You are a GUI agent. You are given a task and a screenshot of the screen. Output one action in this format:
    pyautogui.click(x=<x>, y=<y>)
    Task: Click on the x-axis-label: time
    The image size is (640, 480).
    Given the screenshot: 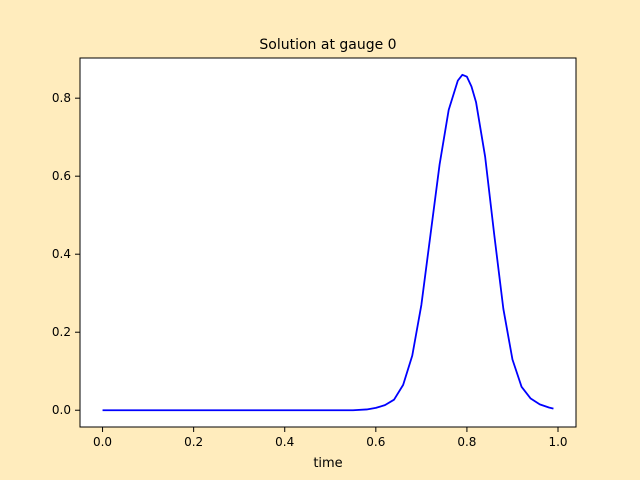 What is the action you would take?
    pyautogui.click(x=327, y=463)
    